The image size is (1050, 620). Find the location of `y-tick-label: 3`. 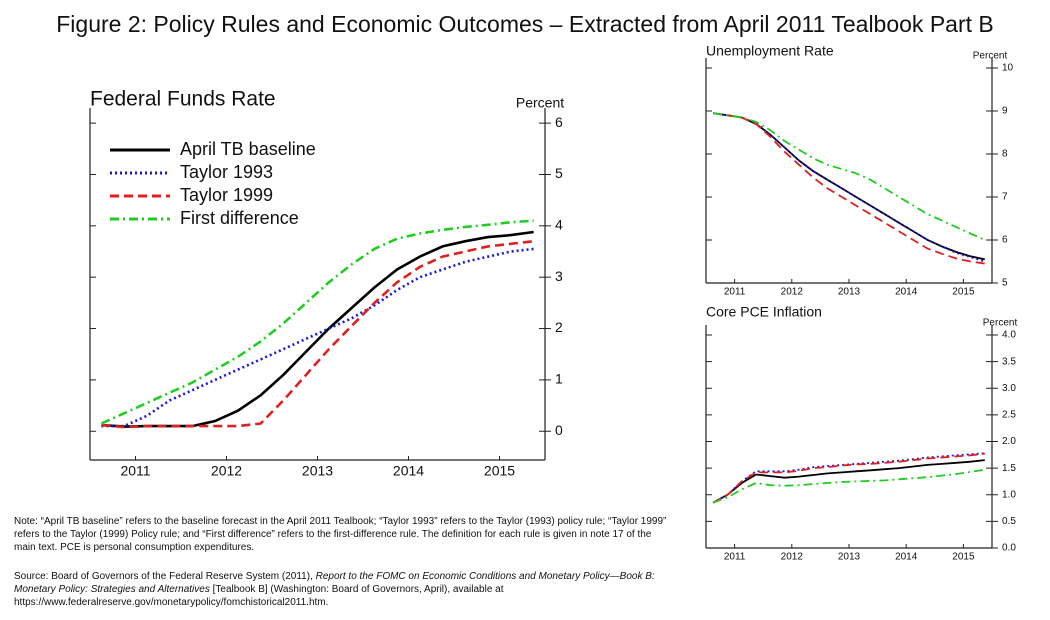

y-tick-label: 3 is located at coordinates (559, 276).